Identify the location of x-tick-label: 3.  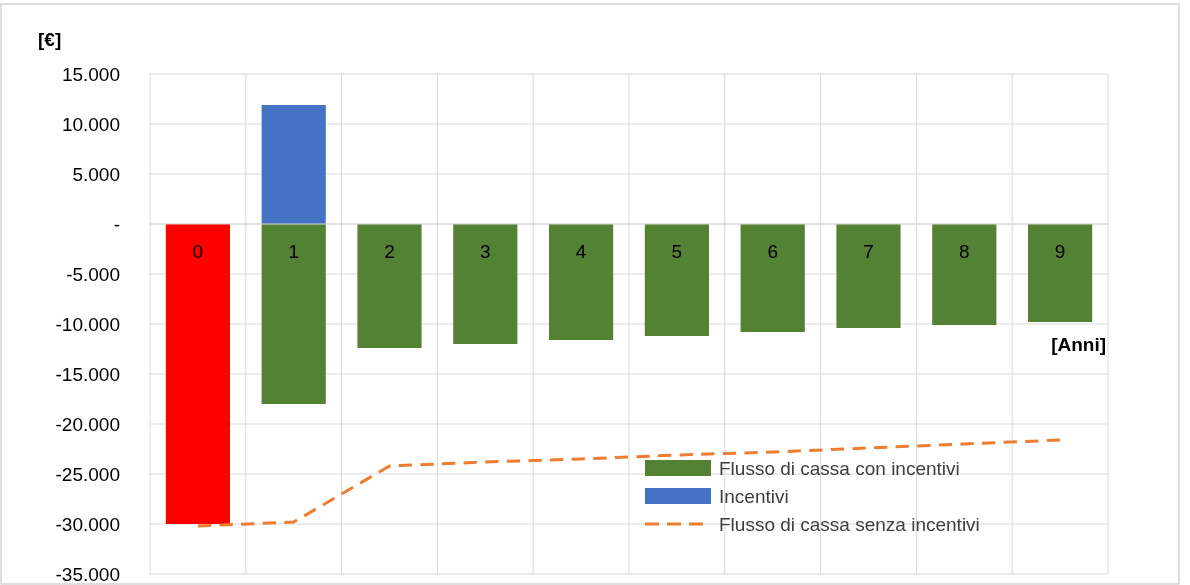
(485, 251).